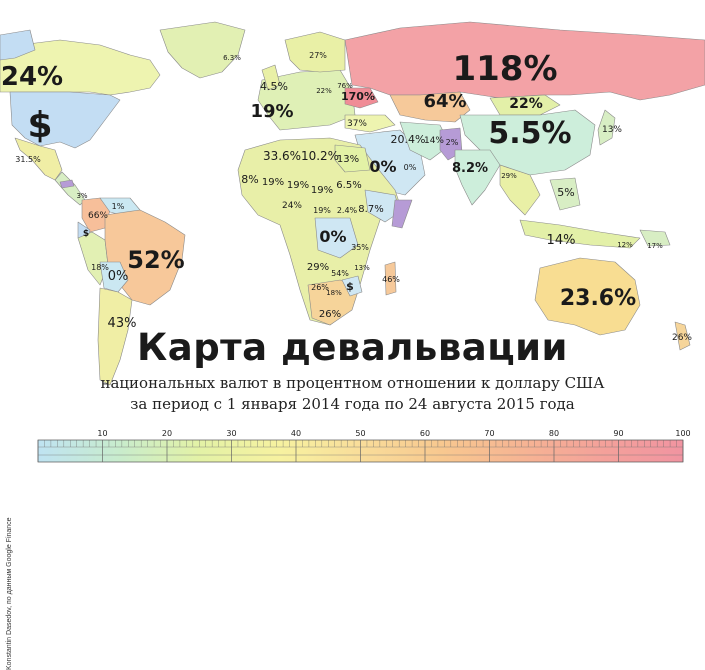 The image size is (705, 670). Describe the element at coordinates (345, 86) in the screenshot. I see `label-belarus: 76%` at that location.